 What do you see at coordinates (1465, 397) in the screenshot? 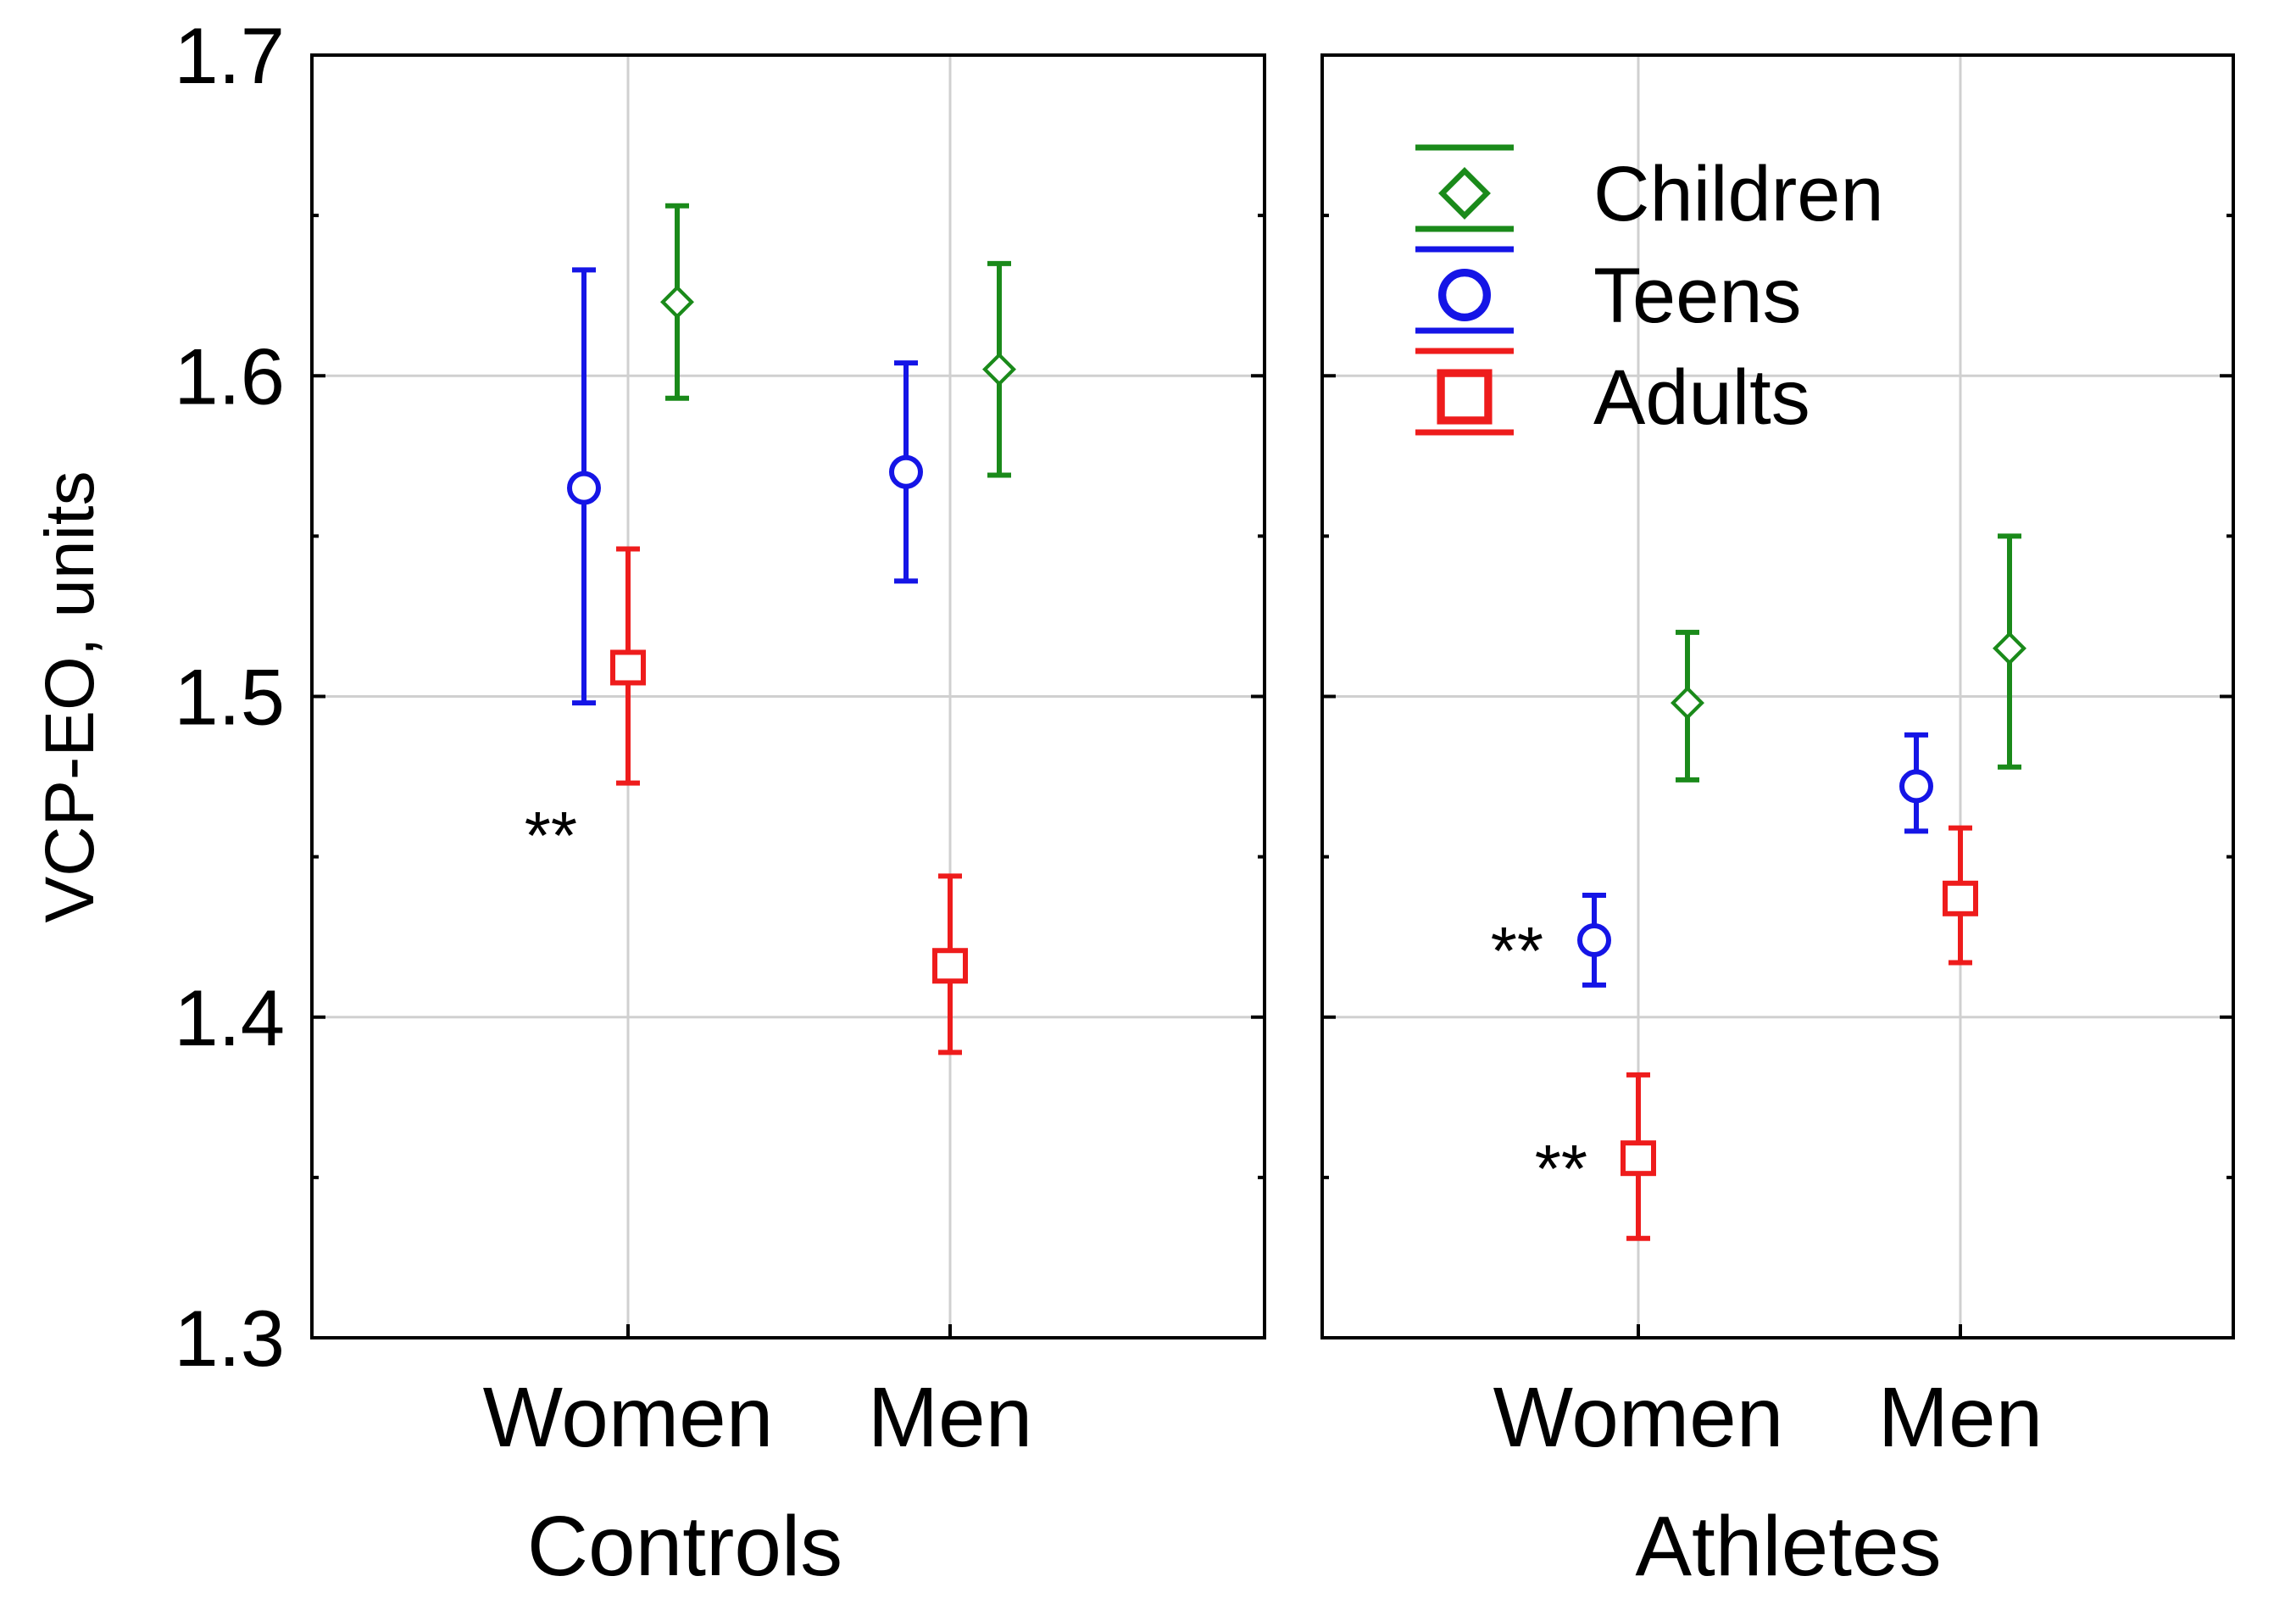
I see `legend-adults-marker` at bounding box center [1465, 397].